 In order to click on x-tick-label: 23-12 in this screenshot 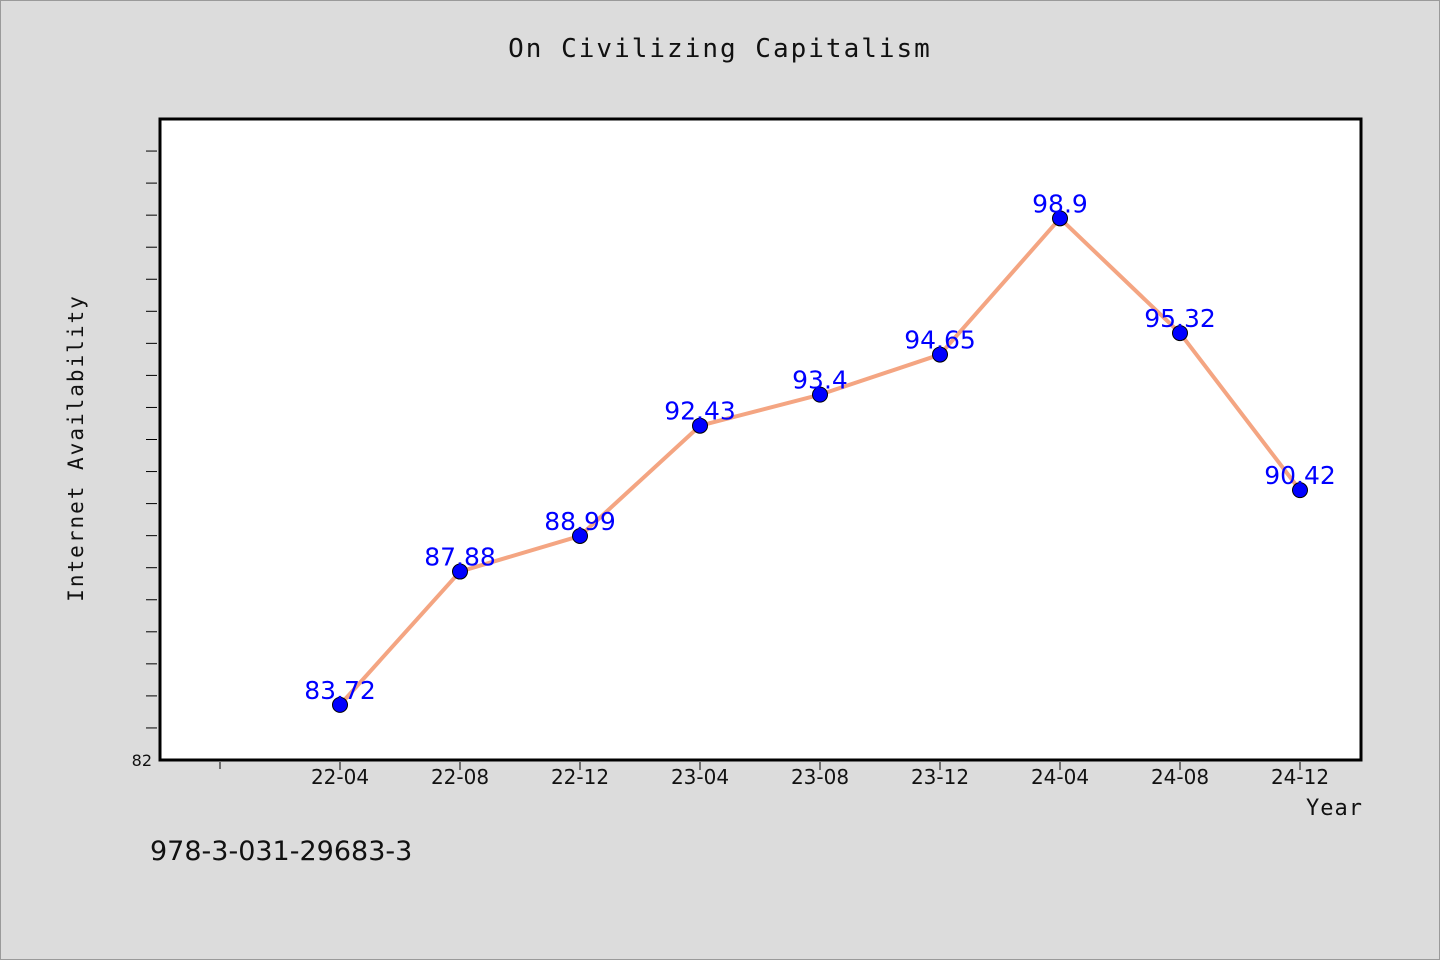, I will do `click(940, 777)`.